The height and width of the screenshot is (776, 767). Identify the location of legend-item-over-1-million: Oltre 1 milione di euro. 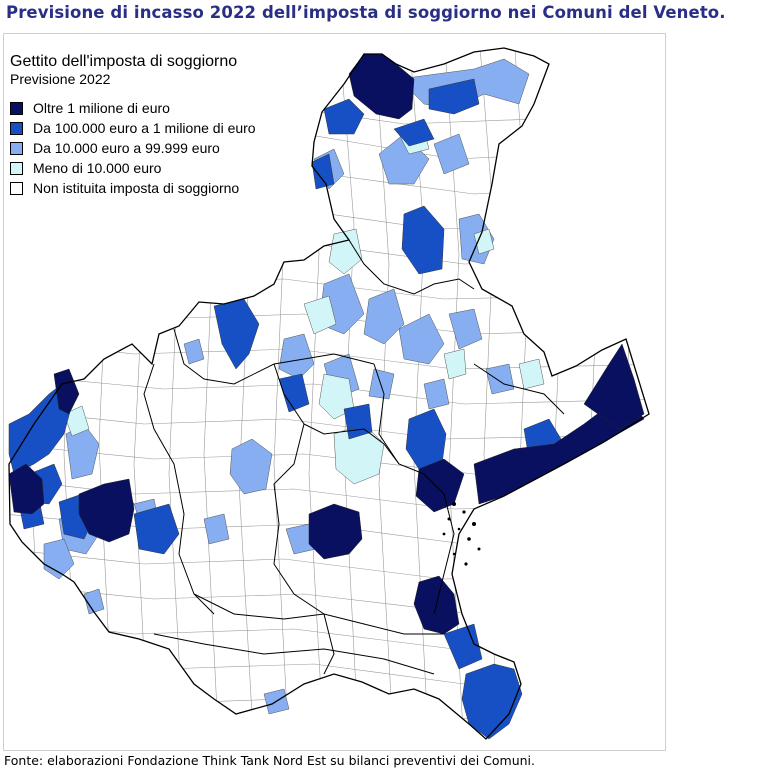
(133, 108).